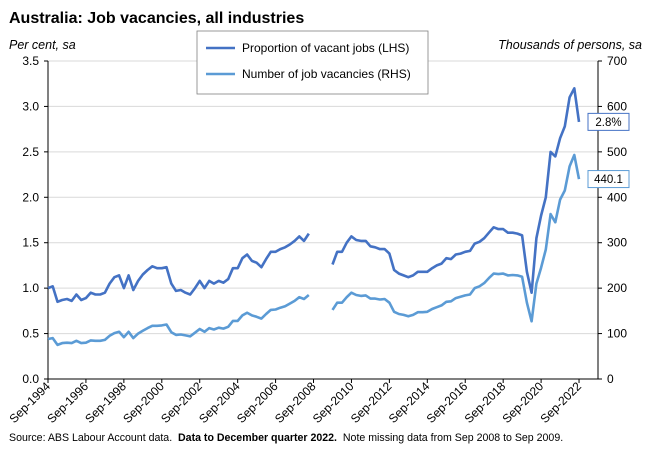  What do you see at coordinates (617, 288) in the screenshot?
I see `right-tick-label: 200` at bounding box center [617, 288].